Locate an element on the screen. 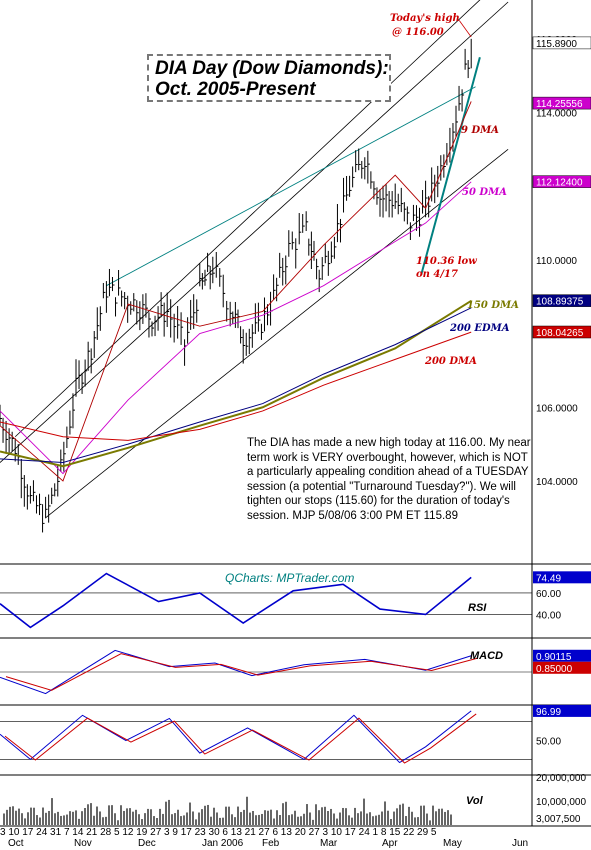 Image resolution: width=591 pixels, height=850 pixels. watermark: QCharts: MPTrader.com is located at coordinates (290, 578).